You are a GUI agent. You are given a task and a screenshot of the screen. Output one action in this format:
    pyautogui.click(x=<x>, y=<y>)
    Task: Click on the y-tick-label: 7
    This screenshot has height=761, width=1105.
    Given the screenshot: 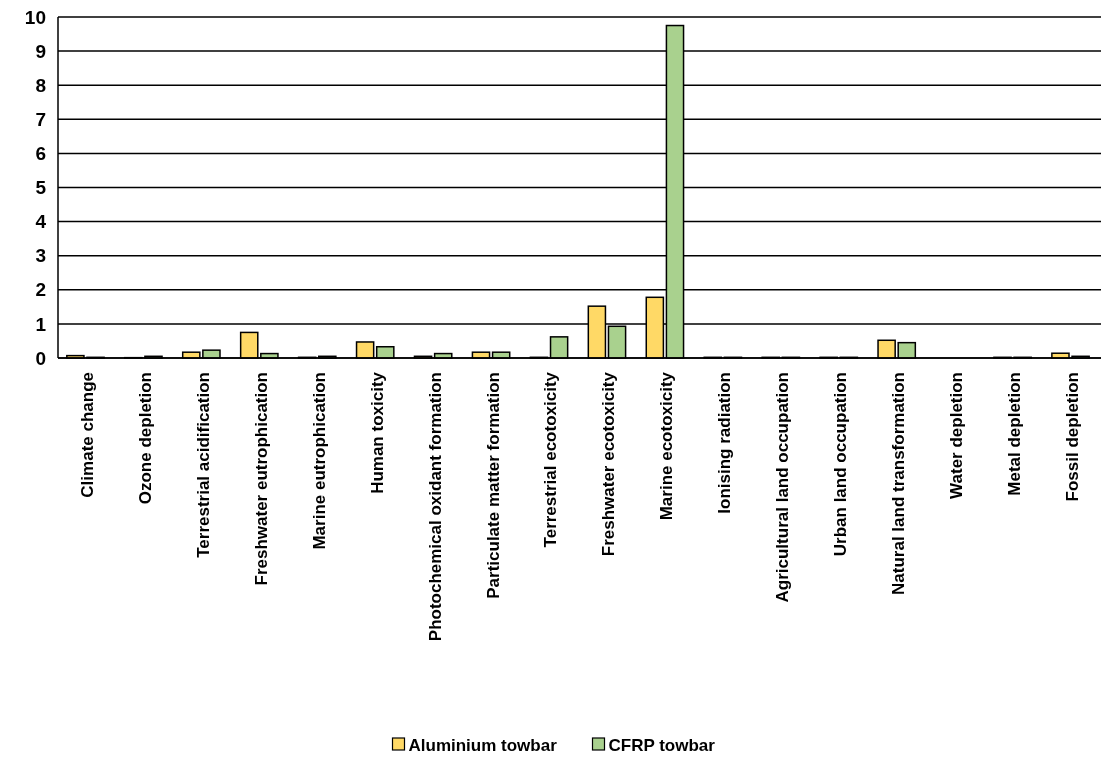 What is the action you would take?
    pyautogui.click(x=40, y=119)
    